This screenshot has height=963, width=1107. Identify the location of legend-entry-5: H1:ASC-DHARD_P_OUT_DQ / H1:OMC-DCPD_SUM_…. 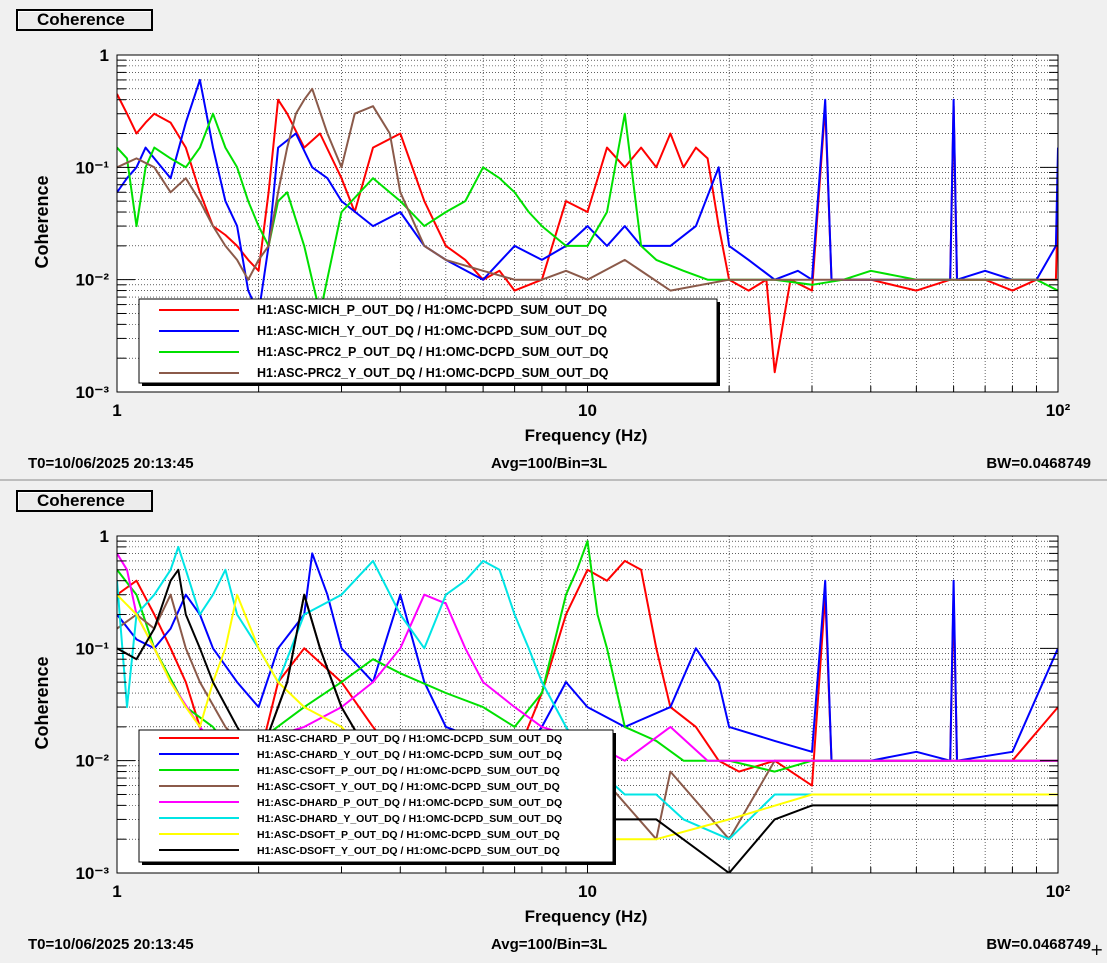
(409, 803).